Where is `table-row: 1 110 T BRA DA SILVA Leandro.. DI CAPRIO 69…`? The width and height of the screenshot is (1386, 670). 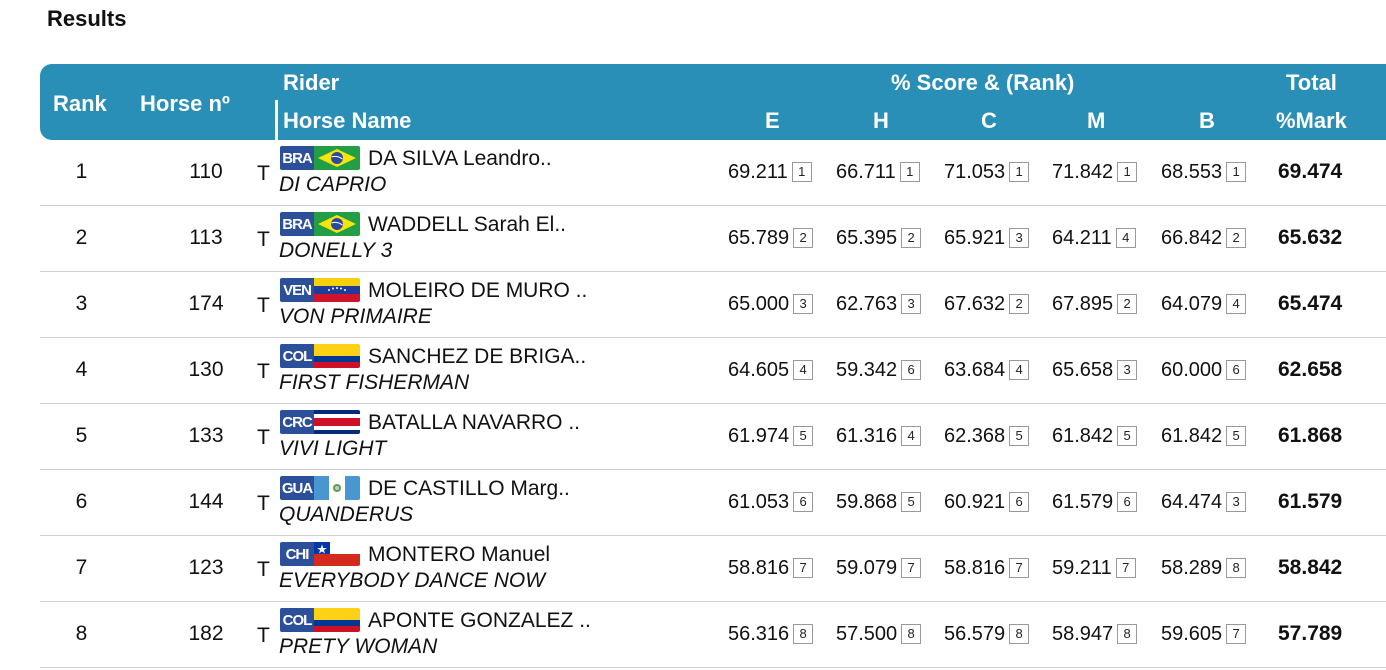 table-row: 1 110 T BRA DA SILVA Leandro.. DI CAPRIO 69… is located at coordinates (713, 173).